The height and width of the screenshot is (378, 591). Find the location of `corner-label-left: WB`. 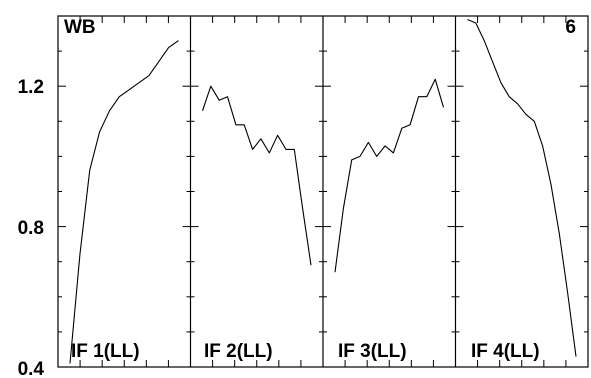

corner-label-left: WB is located at coordinates (80, 27).